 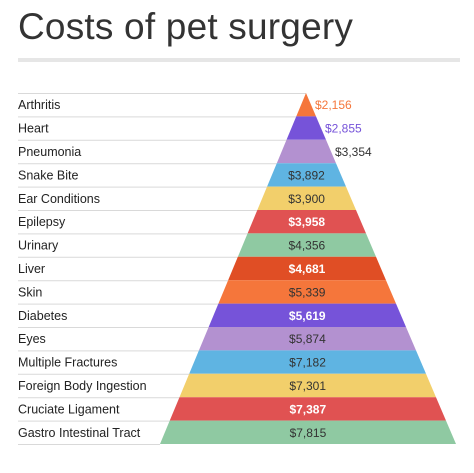 What do you see at coordinates (48, 175) in the screenshot?
I see `category-label: Snake Bite` at bounding box center [48, 175].